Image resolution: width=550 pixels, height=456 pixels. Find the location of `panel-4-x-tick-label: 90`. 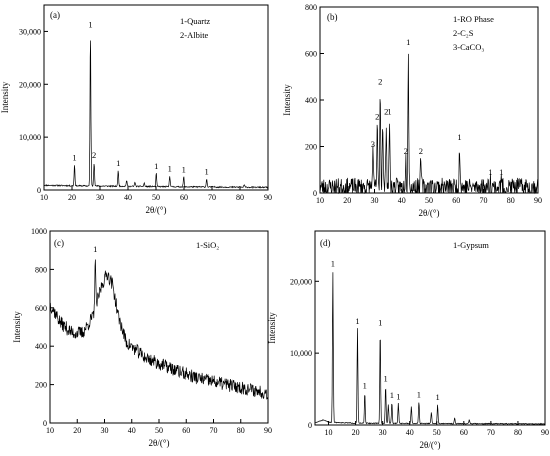

panel-4-x-tick-label: 90 is located at coordinates (545, 432).